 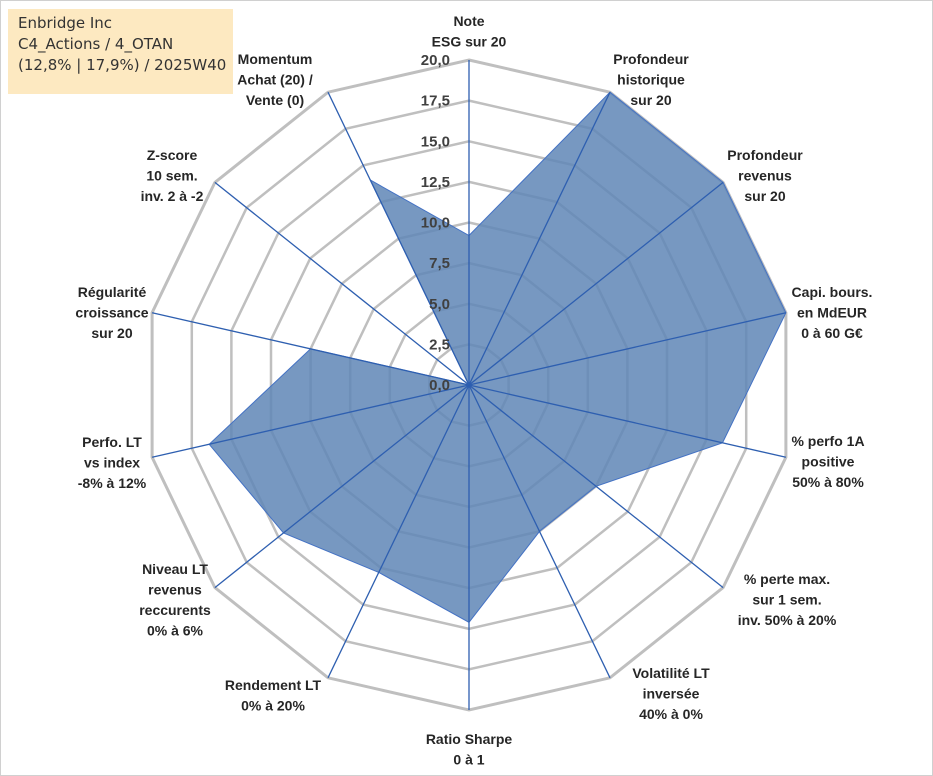 I want to click on axis-label-line: en MdEUR, so click(x=832, y=313).